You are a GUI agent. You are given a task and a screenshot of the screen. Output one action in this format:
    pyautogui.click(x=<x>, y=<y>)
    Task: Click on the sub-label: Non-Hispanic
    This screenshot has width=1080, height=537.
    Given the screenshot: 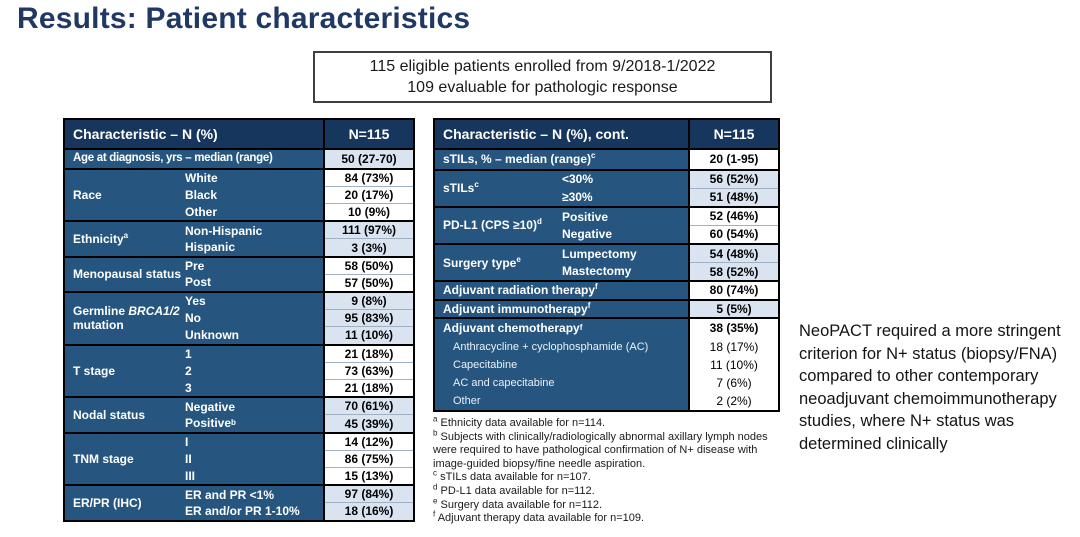 What is the action you would take?
    pyautogui.click(x=224, y=230)
    